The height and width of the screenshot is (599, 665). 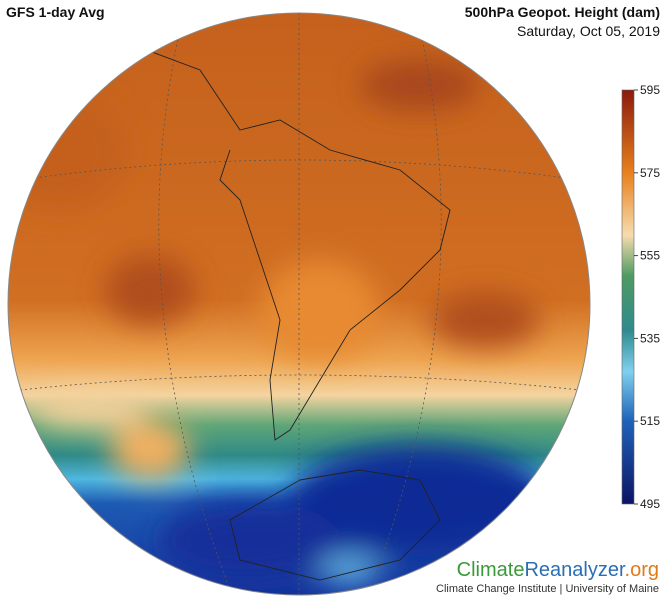 I want to click on title: GFS 1-day Avg, so click(x=55, y=12).